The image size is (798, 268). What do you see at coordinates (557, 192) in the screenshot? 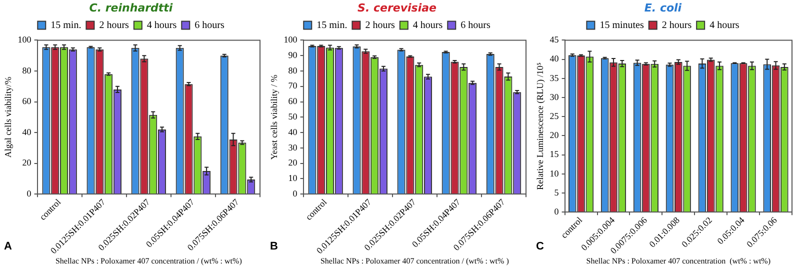
I see `y-tick-label: 5` at bounding box center [557, 192].